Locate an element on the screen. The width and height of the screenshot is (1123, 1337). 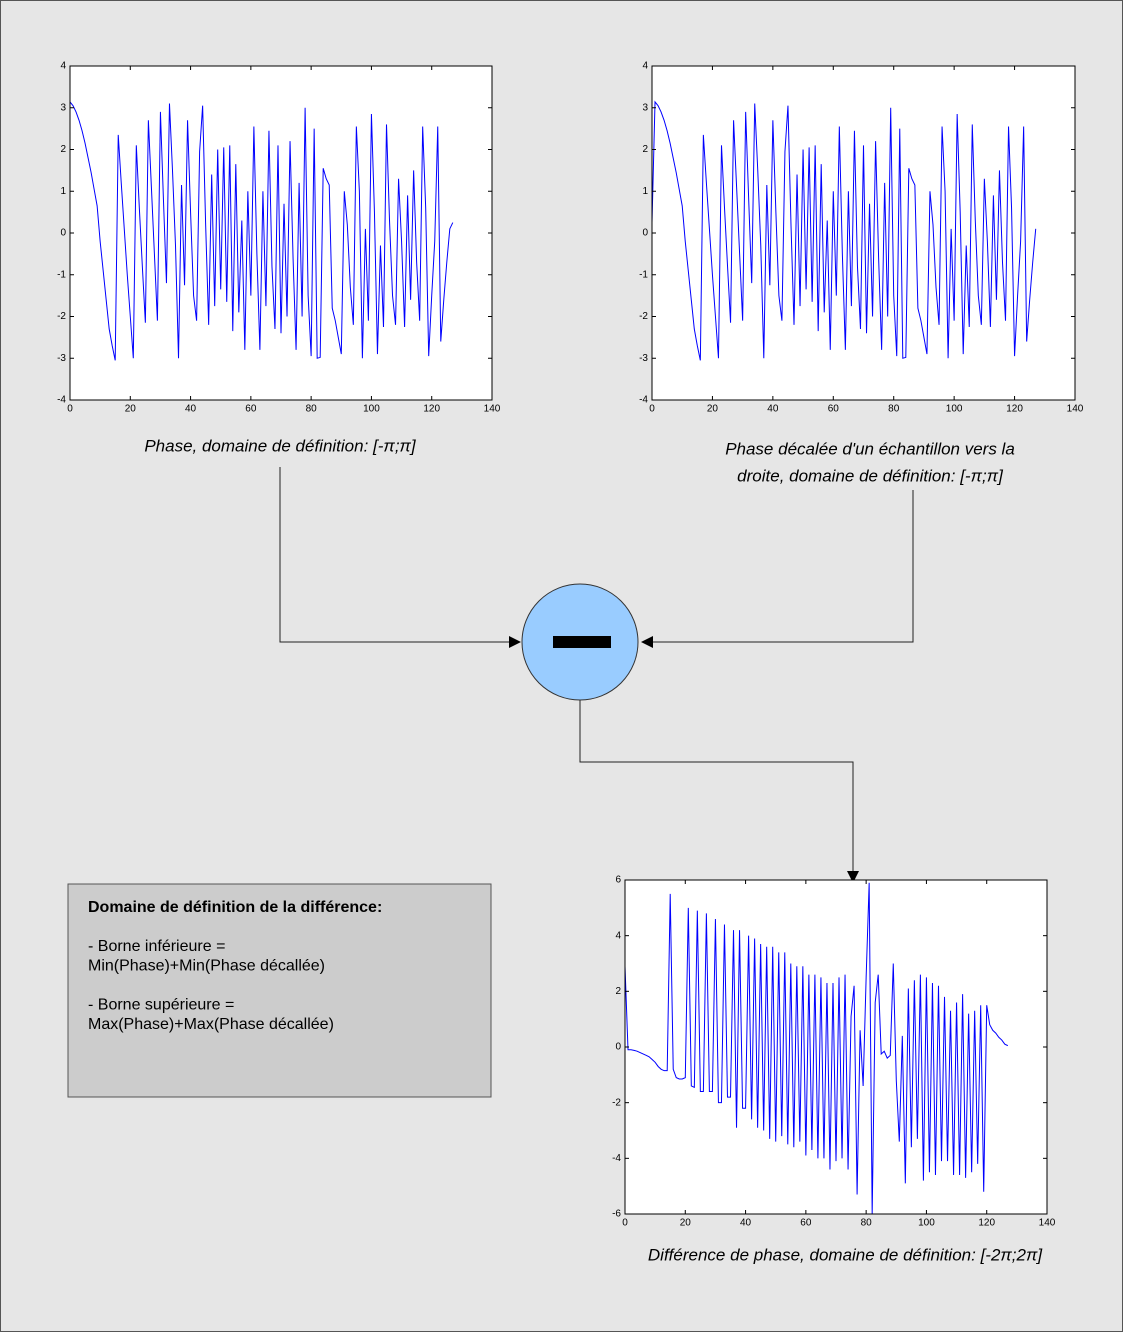
plot-area is located at coordinates (863, 233).